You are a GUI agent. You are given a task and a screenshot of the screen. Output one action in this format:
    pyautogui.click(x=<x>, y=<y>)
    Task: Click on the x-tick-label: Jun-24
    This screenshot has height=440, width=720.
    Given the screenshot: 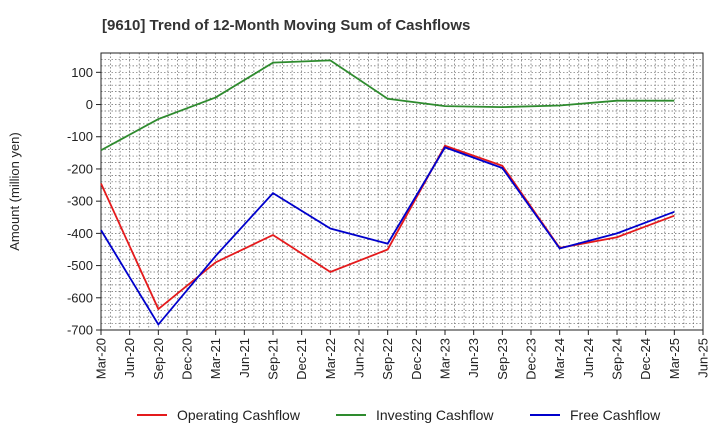 What is the action you would take?
    pyautogui.click(x=588, y=358)
    